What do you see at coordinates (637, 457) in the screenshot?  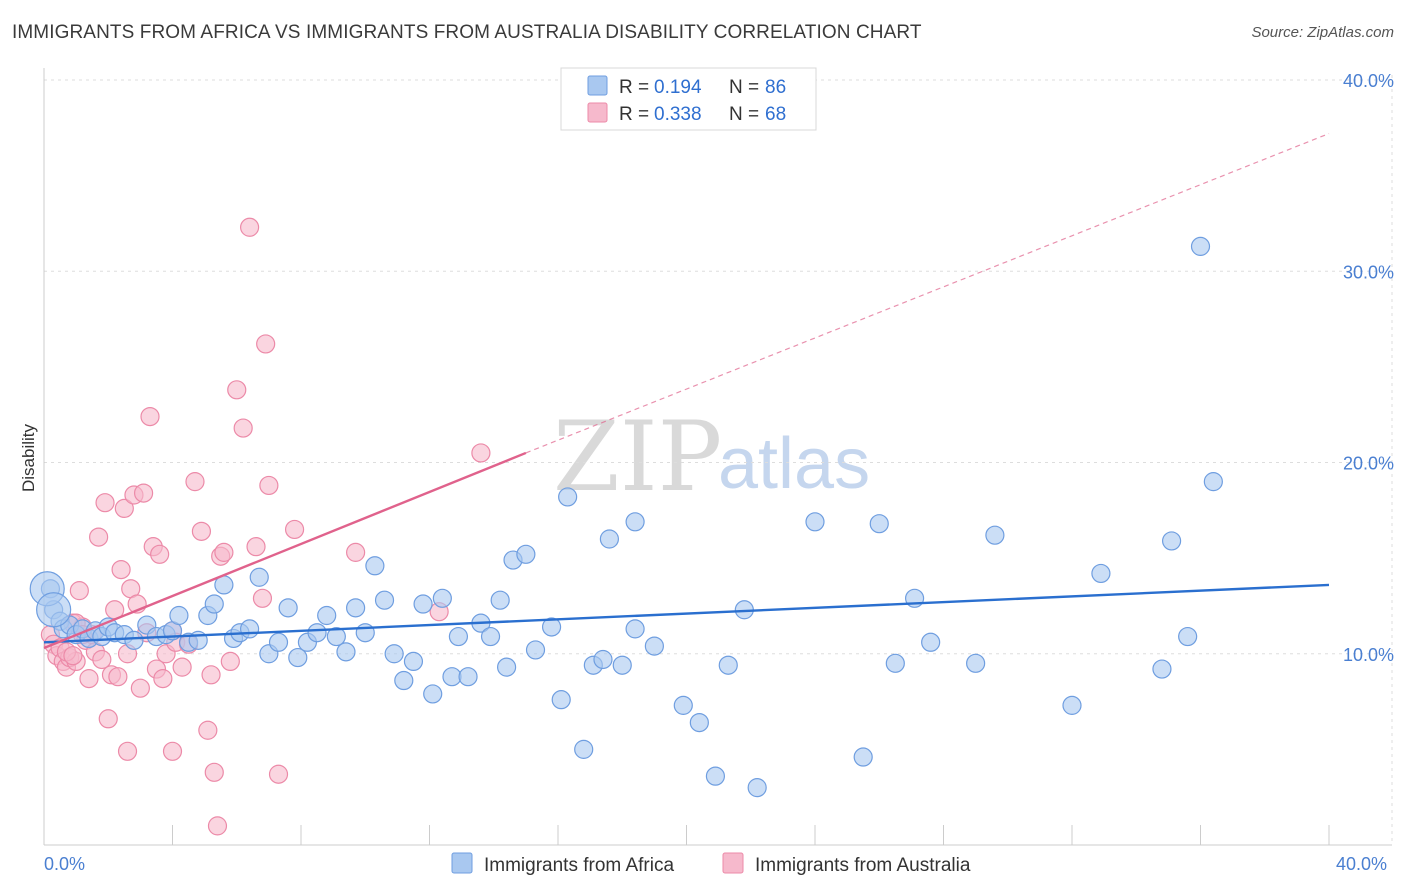 I see `watermark-zip: ZIP` at bounding box center [637, 457].